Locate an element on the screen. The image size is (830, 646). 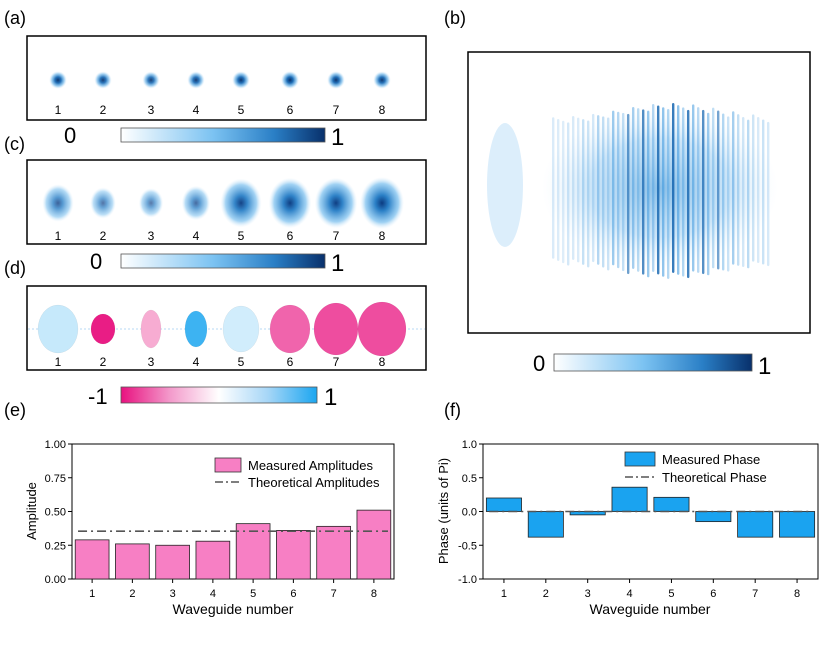
legend-measured-amplitudes-swatch is located at coordinates (228, 465).